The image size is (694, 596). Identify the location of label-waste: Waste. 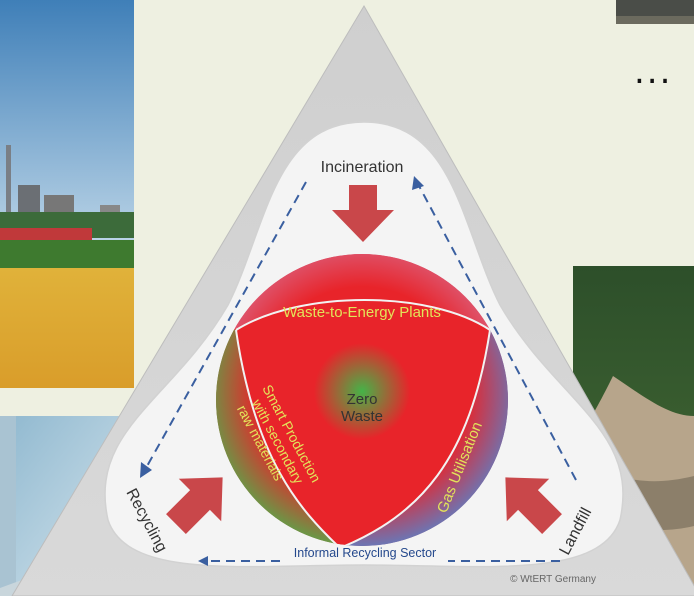
(362, 416).